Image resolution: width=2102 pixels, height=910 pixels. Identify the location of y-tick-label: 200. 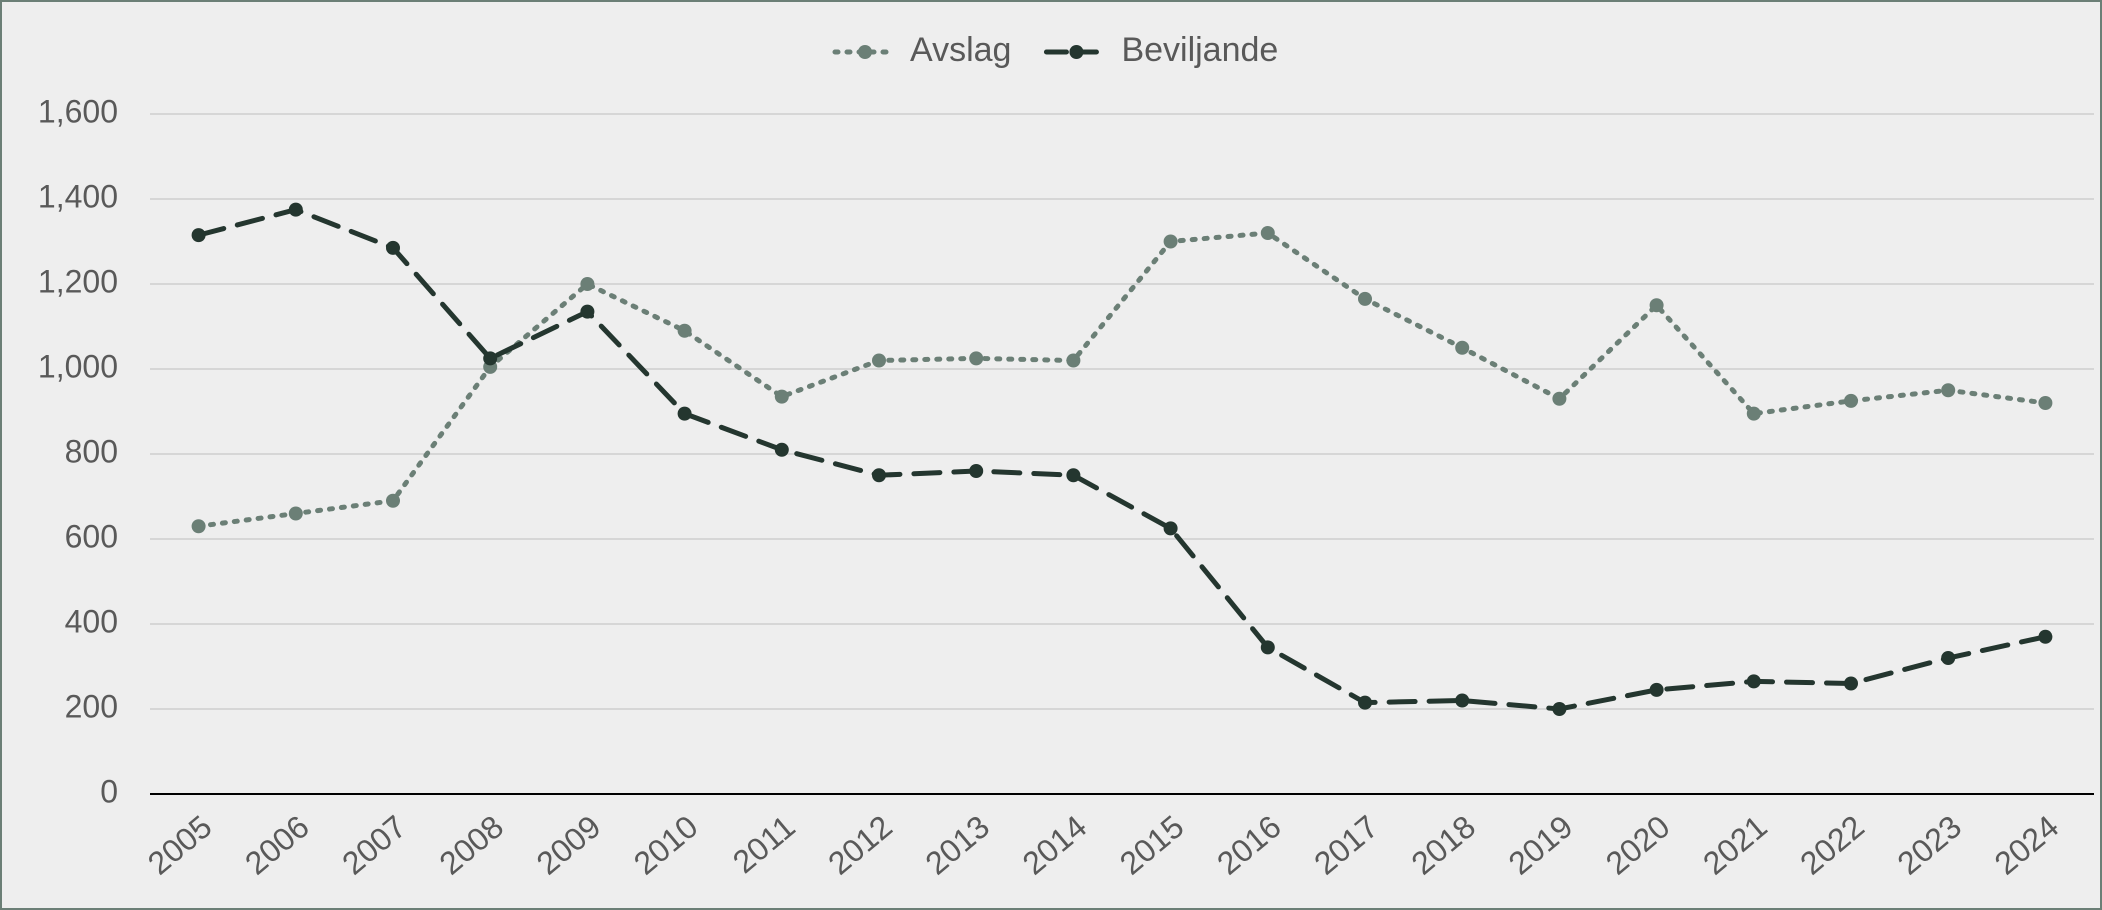
(91, 706).